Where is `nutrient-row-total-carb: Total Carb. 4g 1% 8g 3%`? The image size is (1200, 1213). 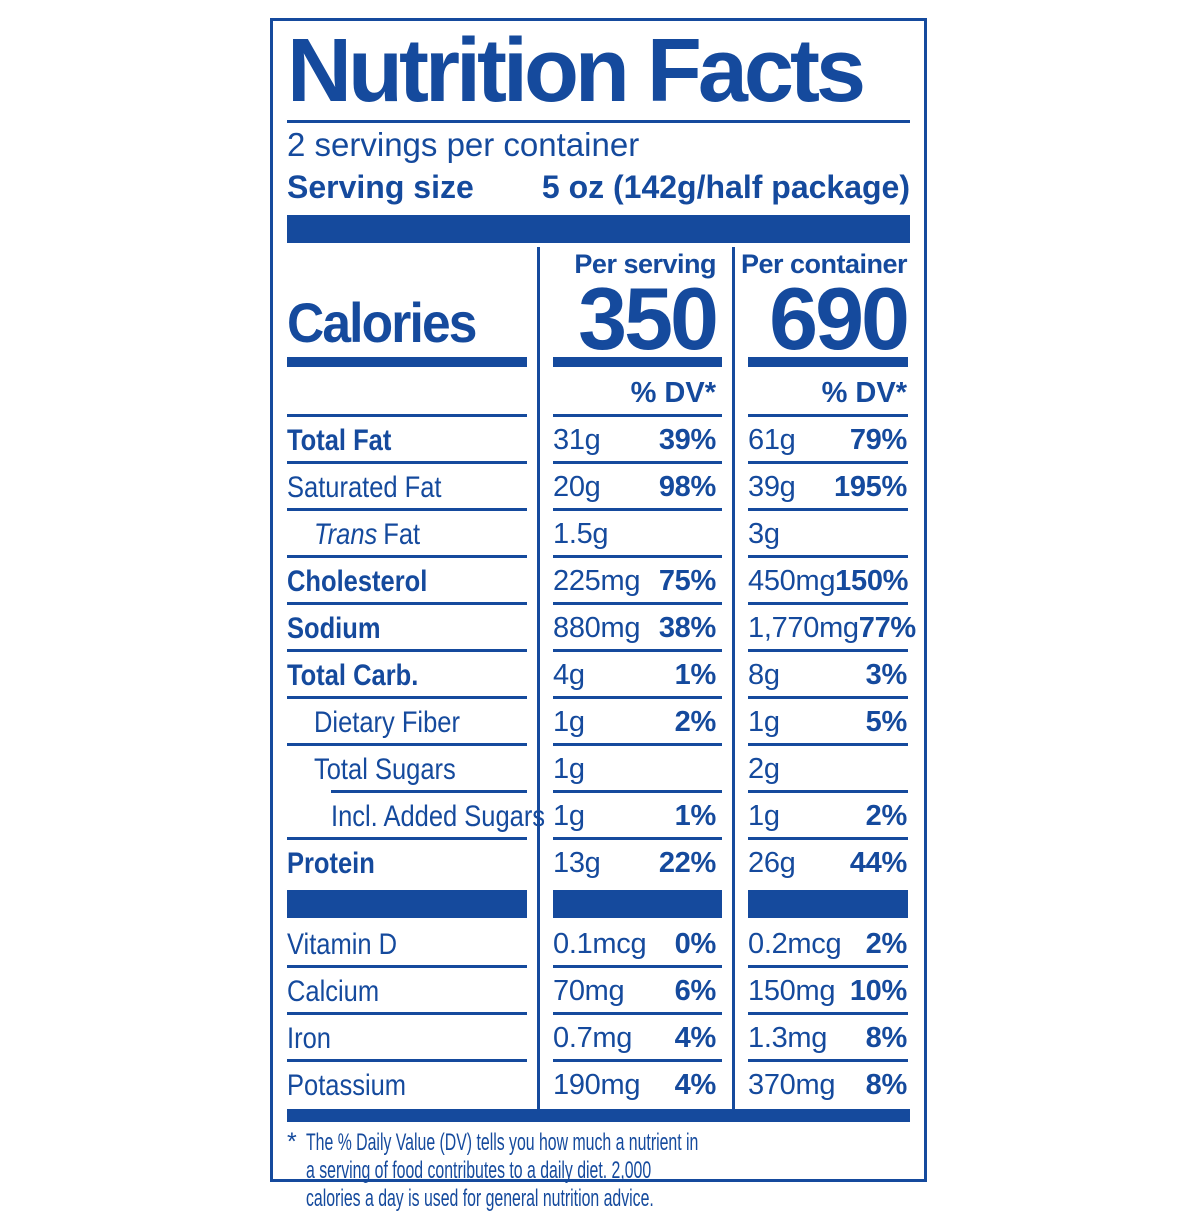 nutrient-row-total-carb: Total Carb. 4g 1% 8g 3% is located at coordinates (598, 675).